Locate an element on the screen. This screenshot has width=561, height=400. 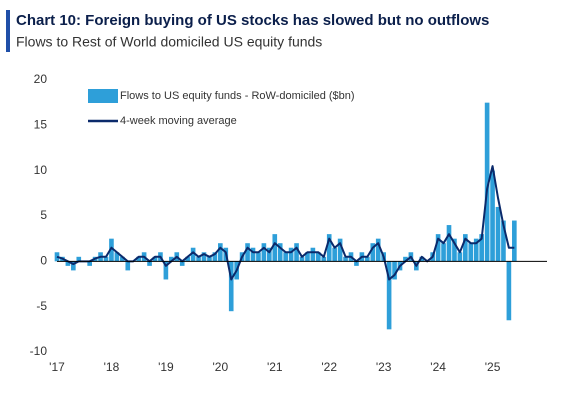
x-tick-label: '22 is located at coordinates (329, 367).